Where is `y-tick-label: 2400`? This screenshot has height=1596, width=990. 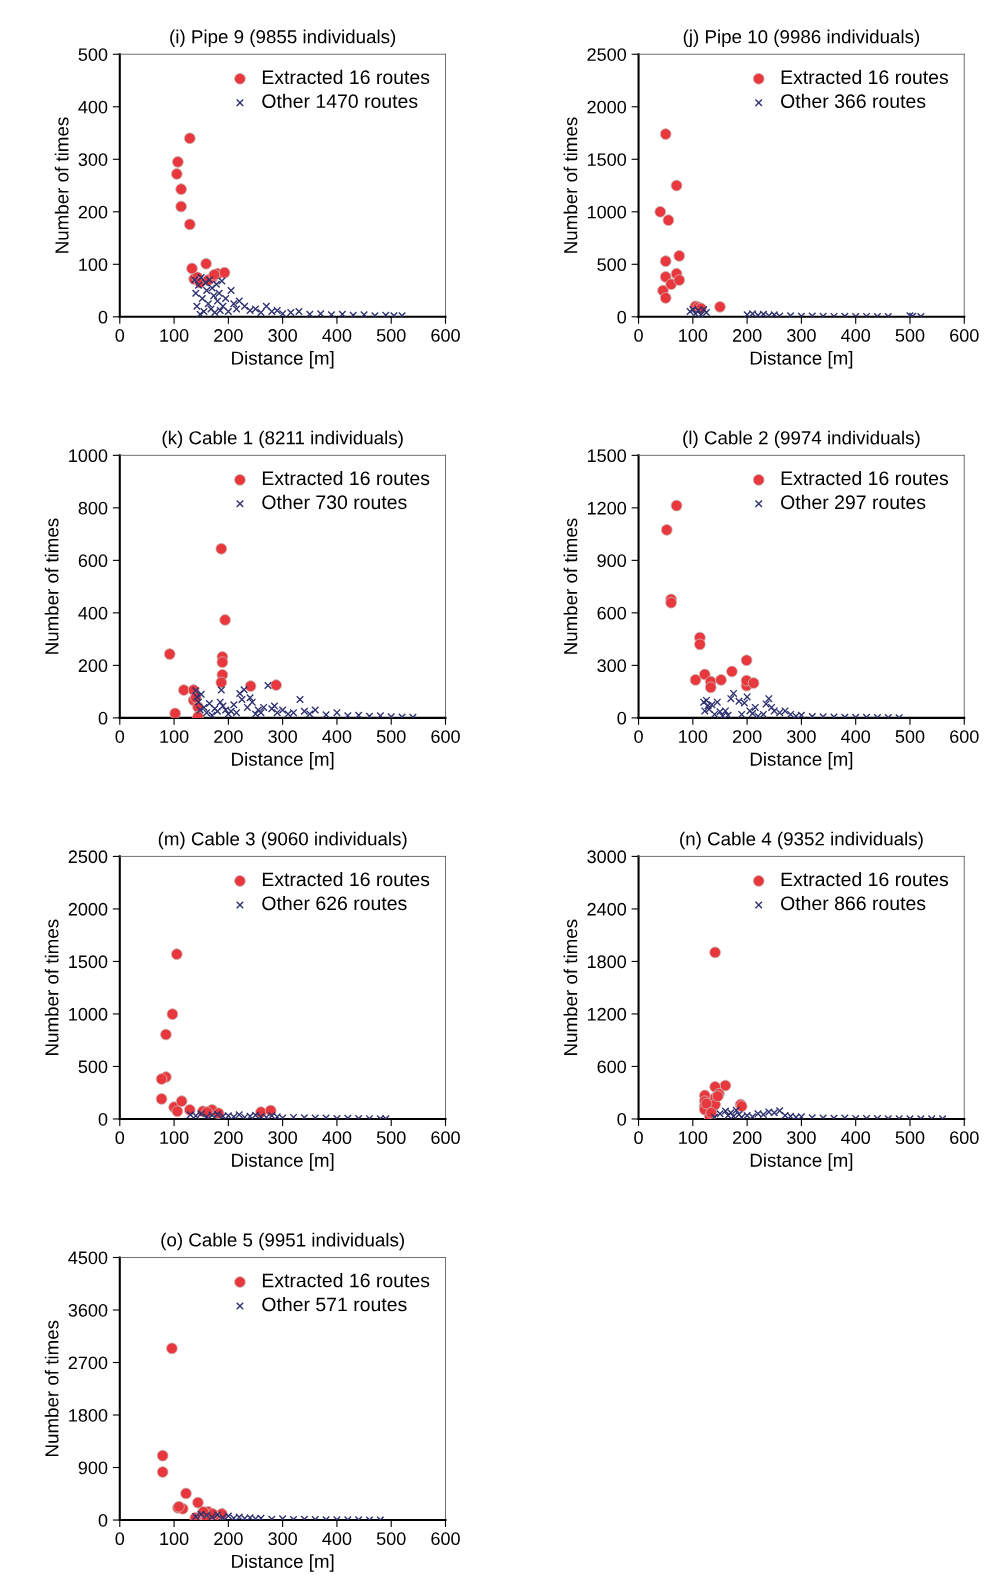
y-tick-label: 2400 is located at coordinates (607, 909).